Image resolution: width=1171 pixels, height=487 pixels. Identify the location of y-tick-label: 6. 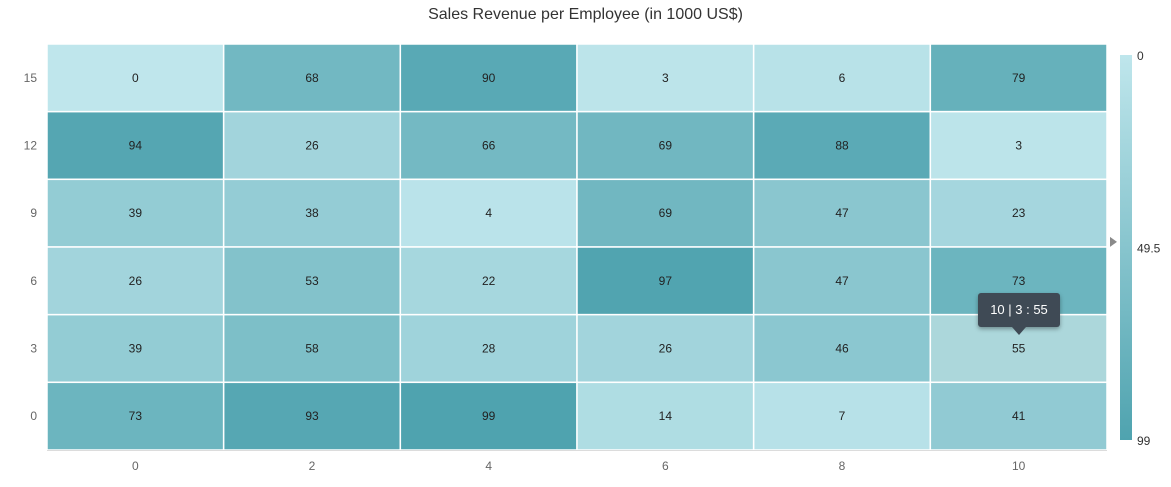
(33, 281).